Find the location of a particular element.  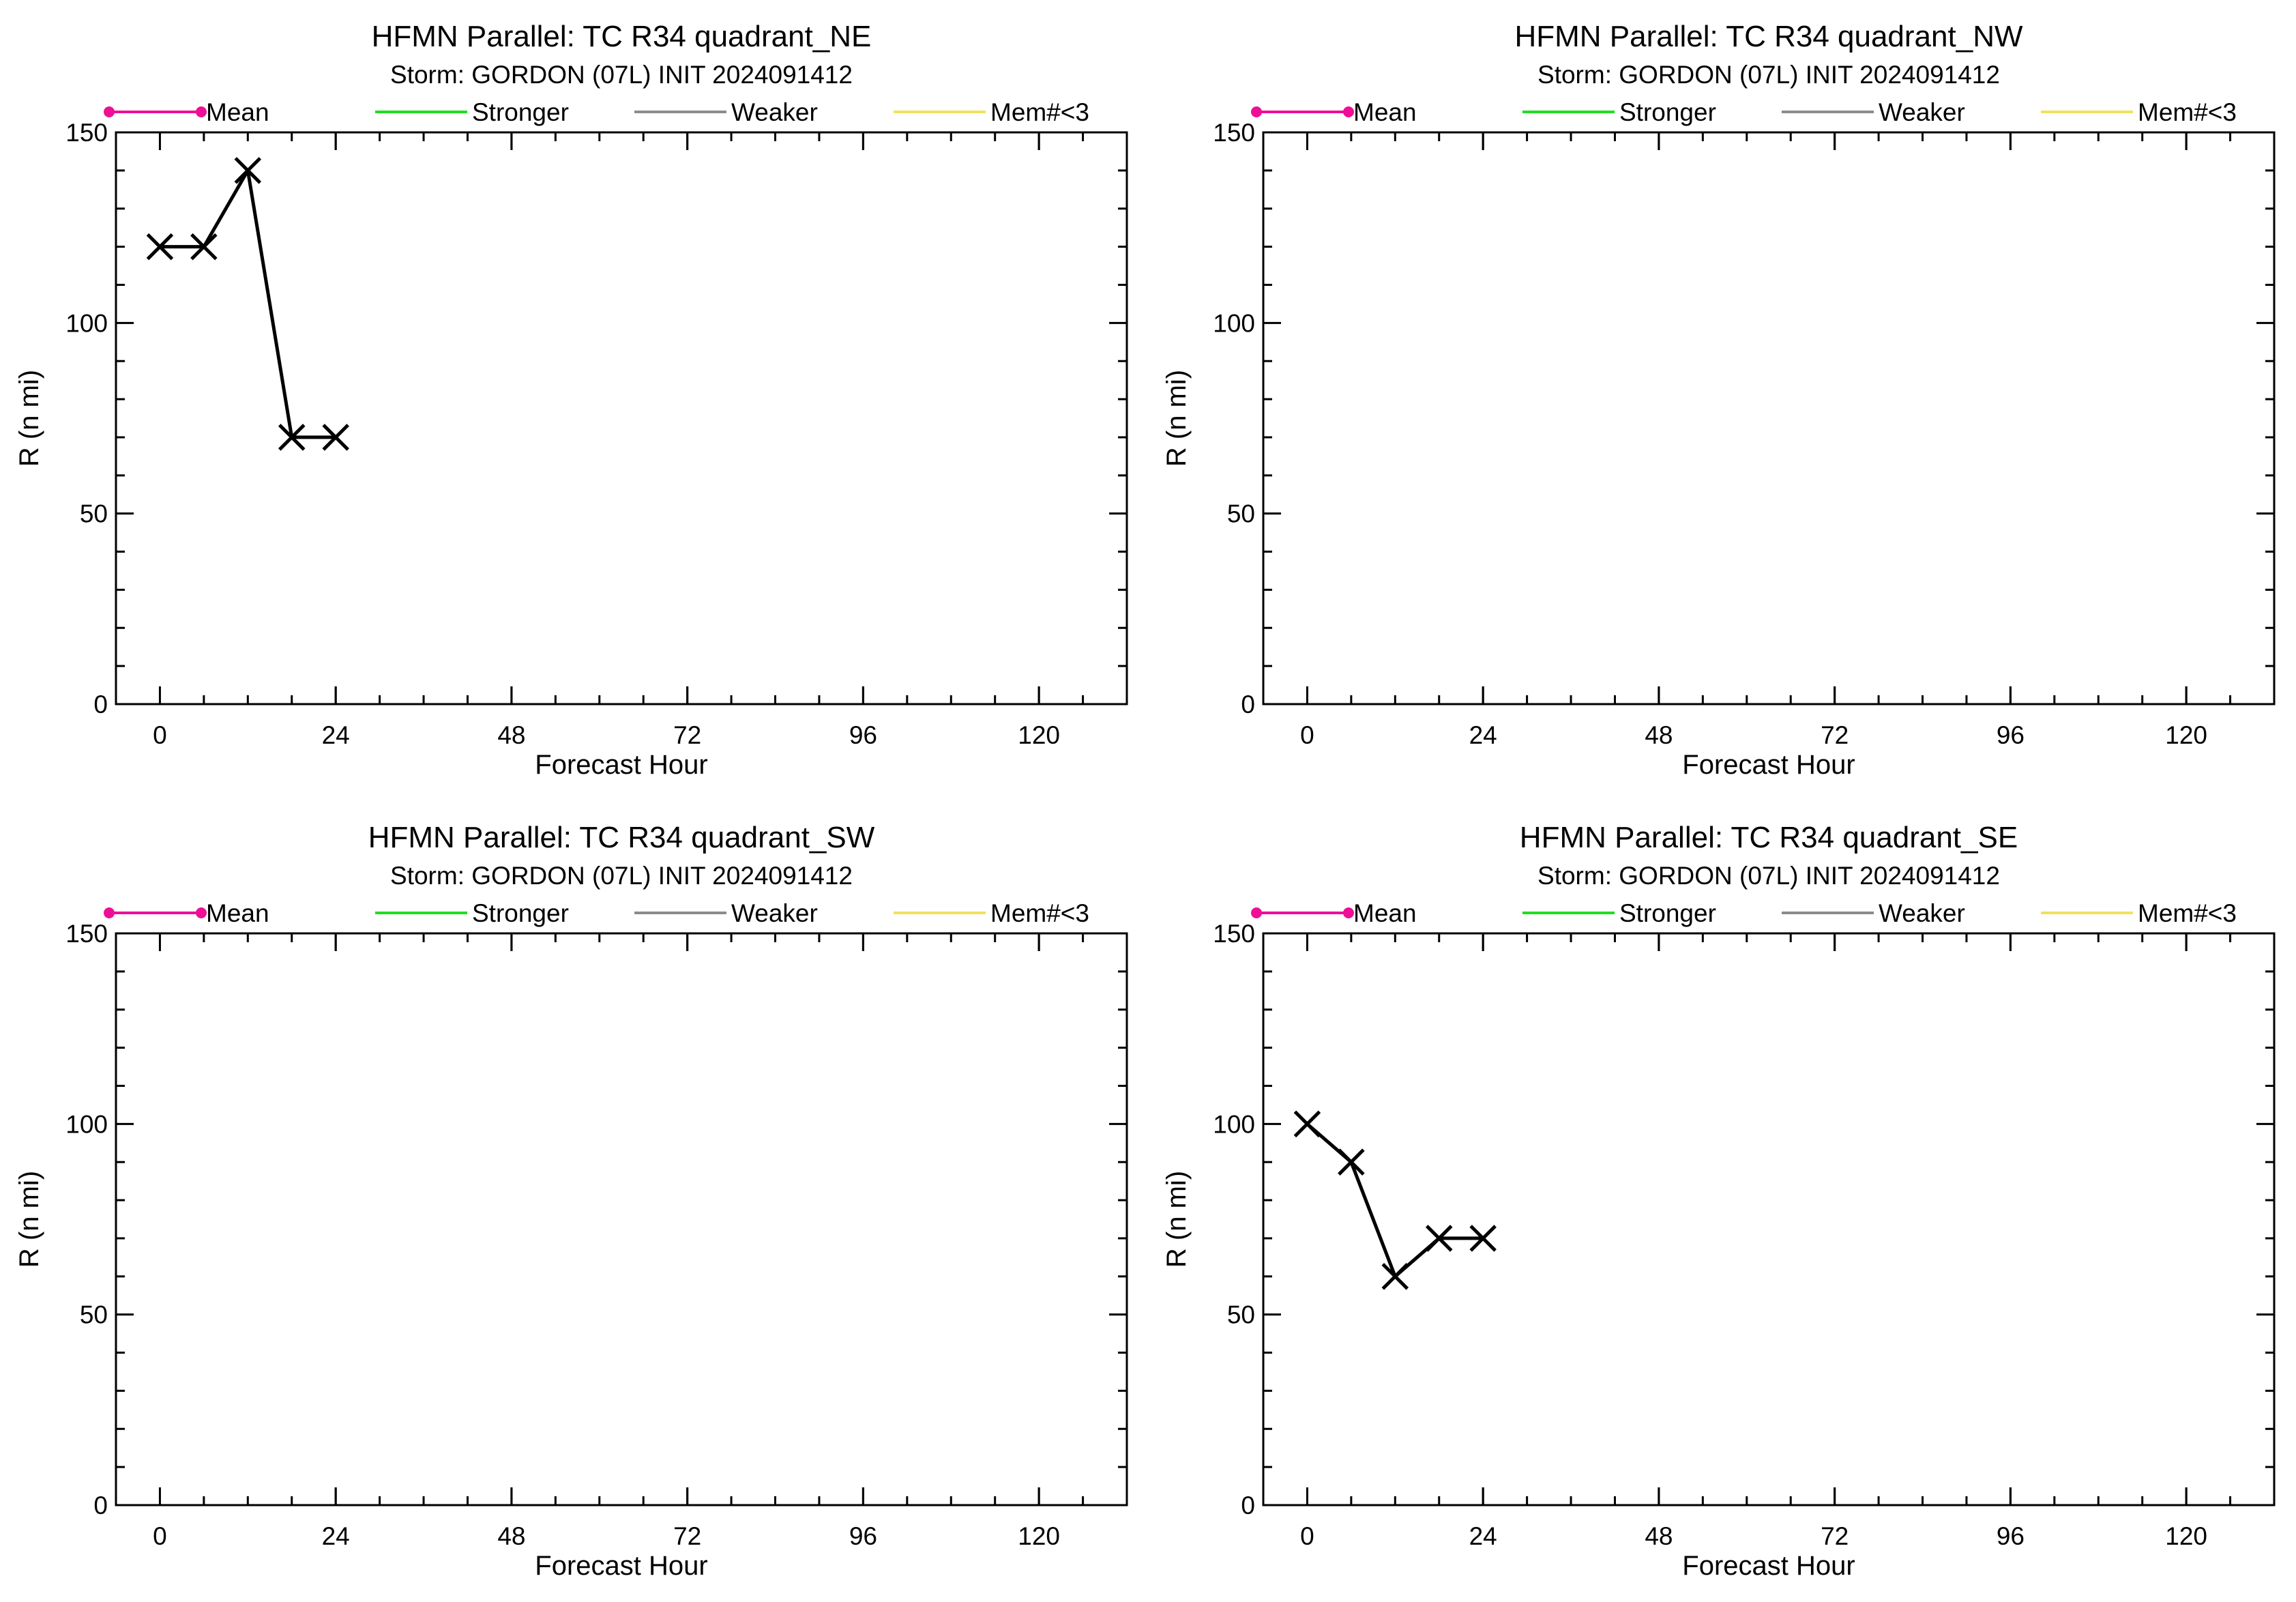

chart-title: HFMN Parallel: TC R34 quadrant_NE is located at coordinates (622, 36).